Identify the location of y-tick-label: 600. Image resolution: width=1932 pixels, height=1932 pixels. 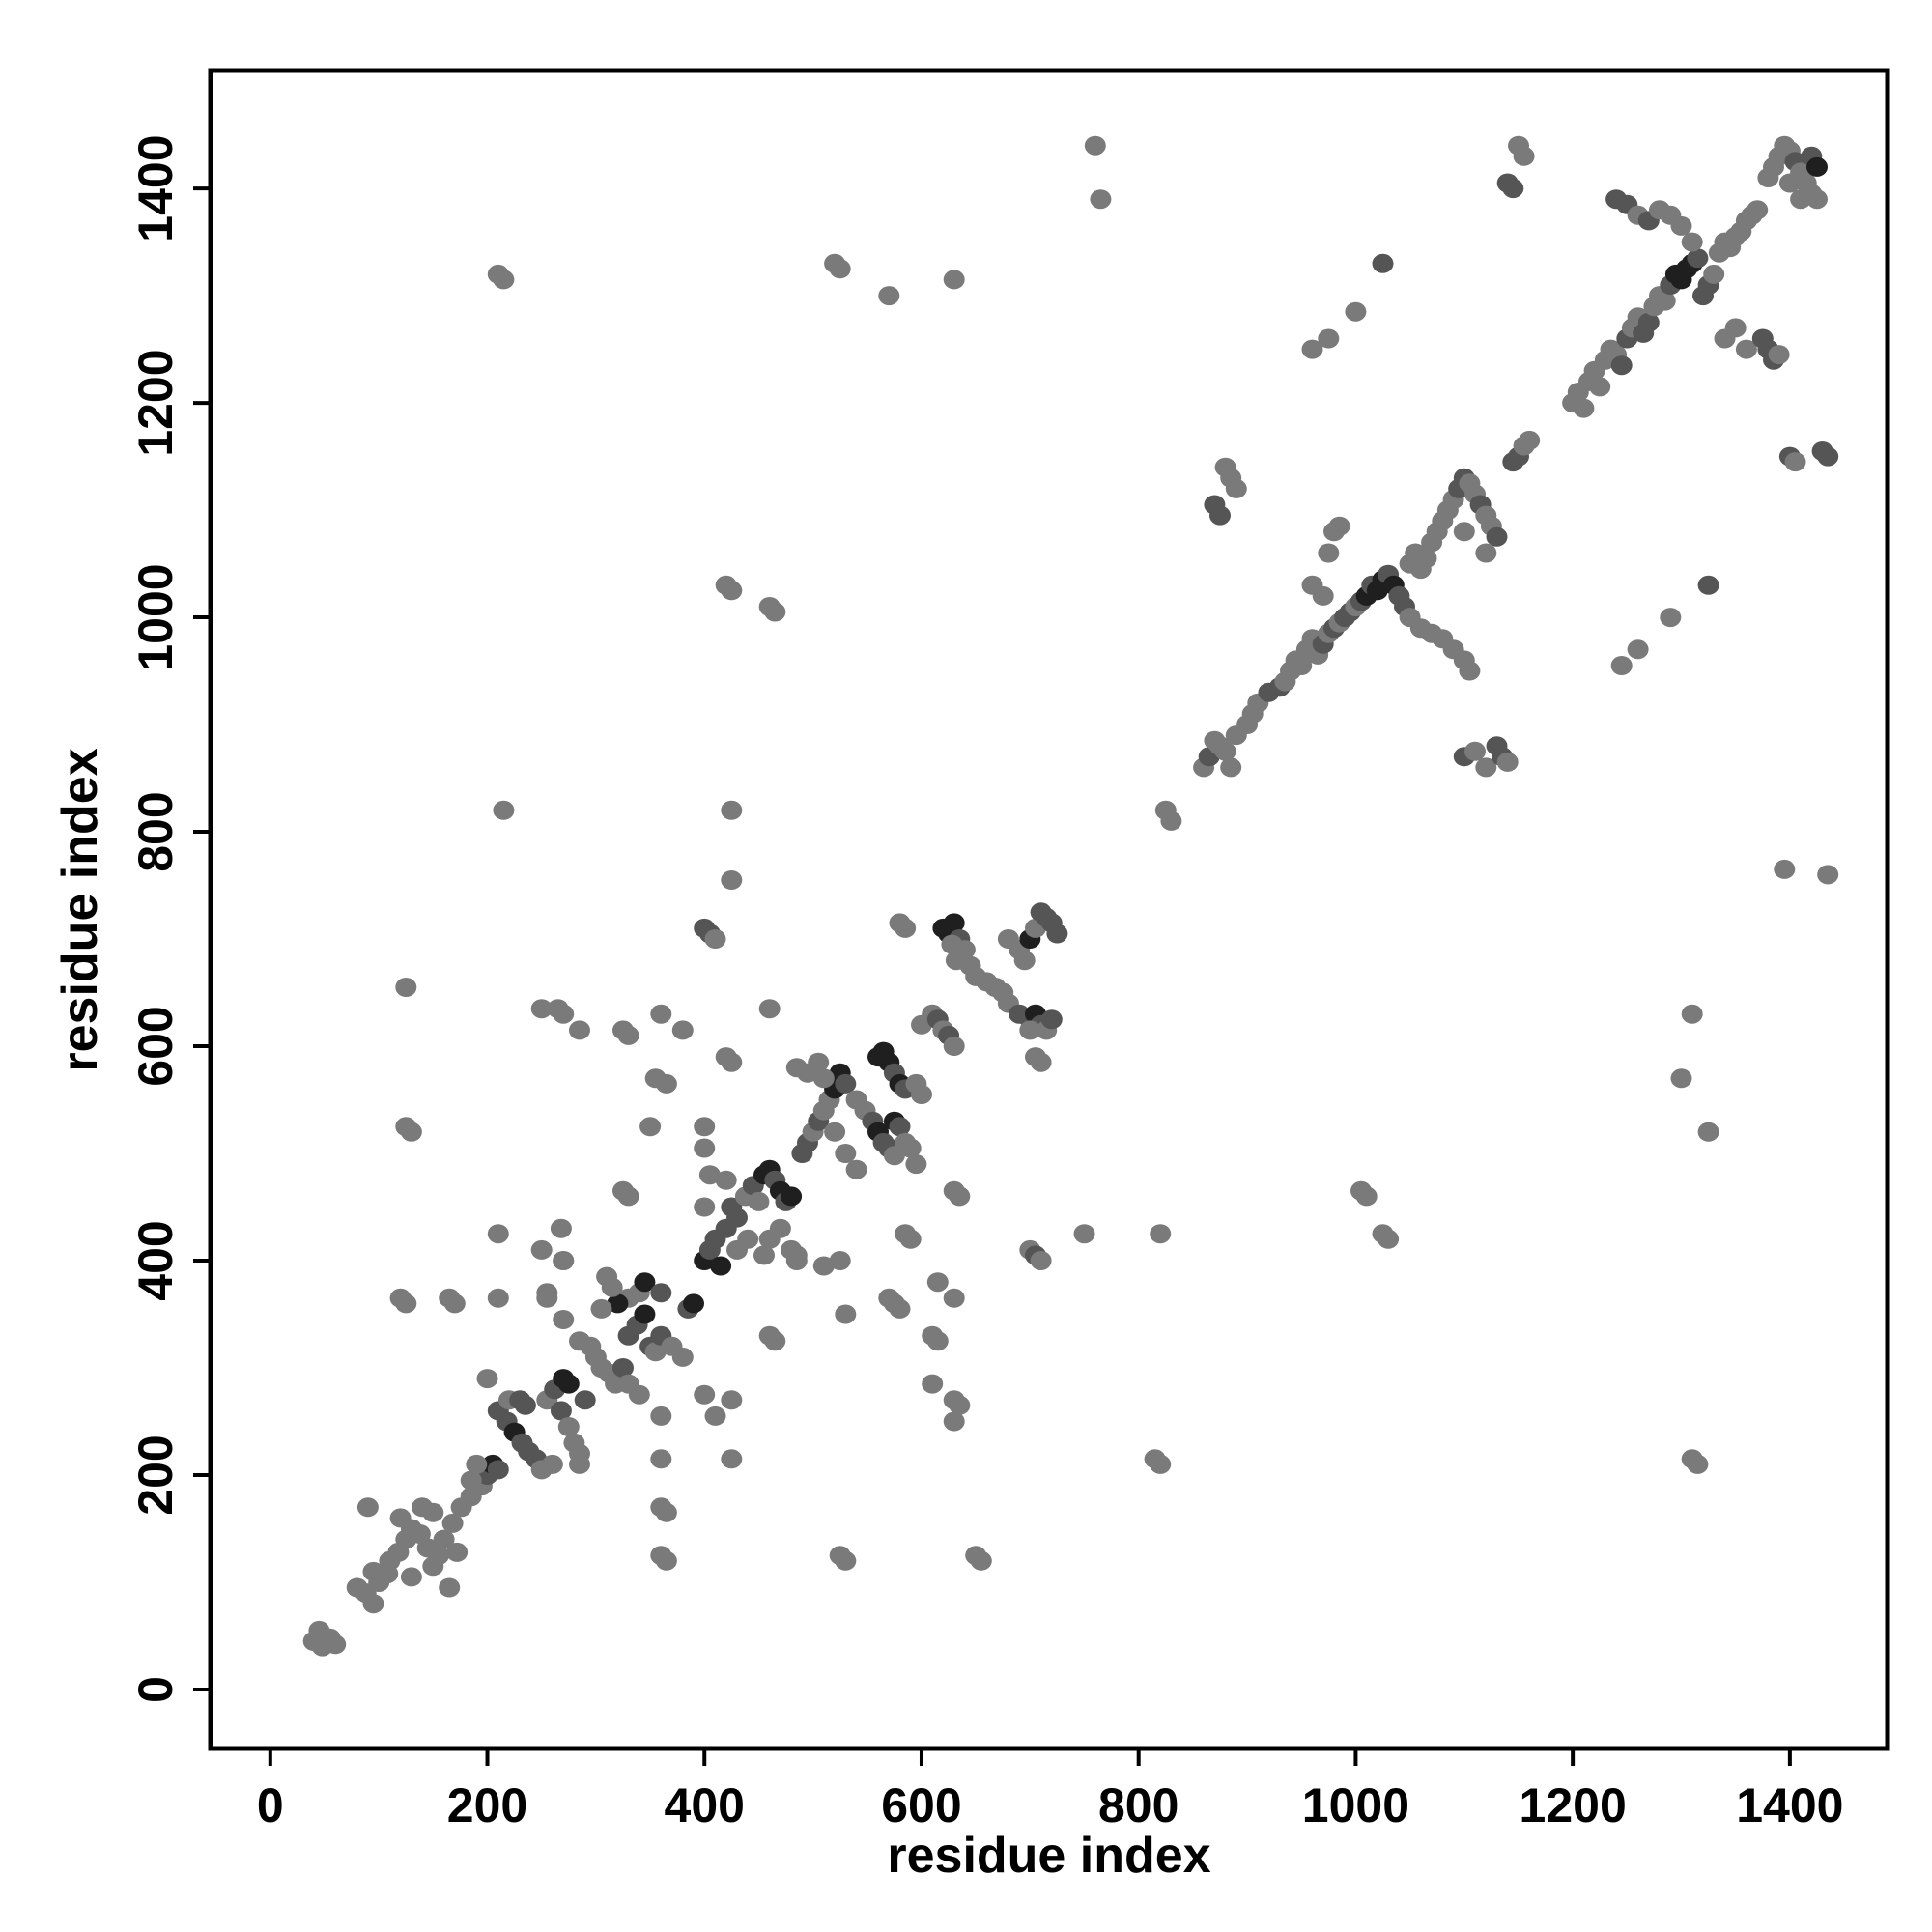
(155, 1046).